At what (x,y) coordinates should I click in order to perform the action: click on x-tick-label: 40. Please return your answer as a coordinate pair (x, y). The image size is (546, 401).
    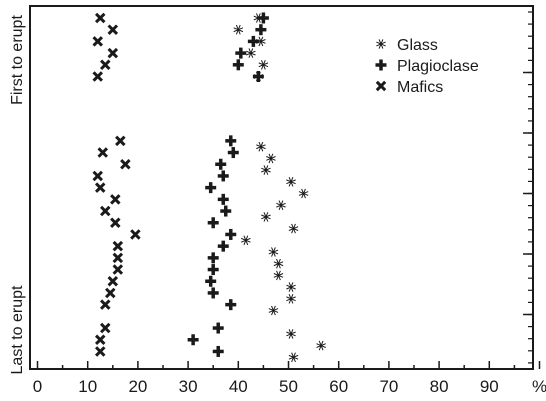
    Looking at the image, I should click on (238, 386).